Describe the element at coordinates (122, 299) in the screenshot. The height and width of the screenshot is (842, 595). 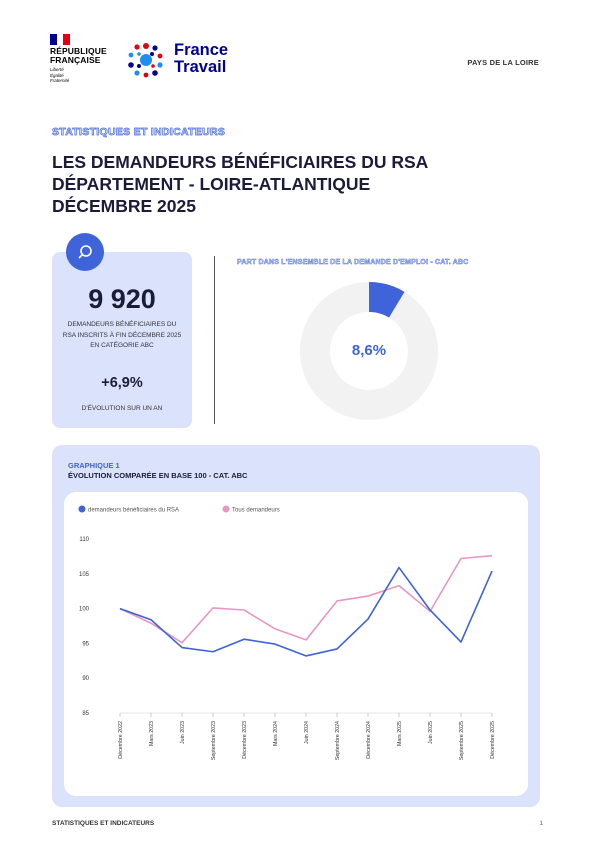
I see `kpi-value: 9 920` at that location.